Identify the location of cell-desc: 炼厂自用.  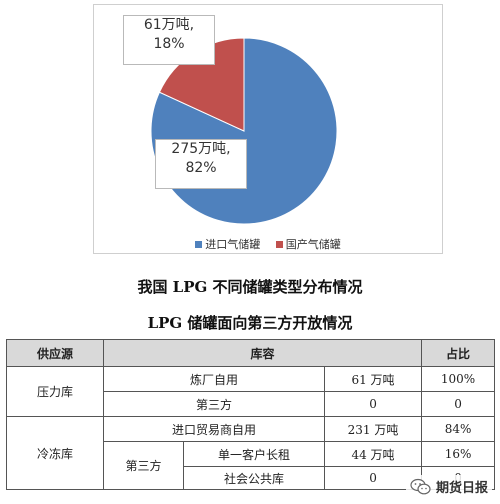
(214, 379).